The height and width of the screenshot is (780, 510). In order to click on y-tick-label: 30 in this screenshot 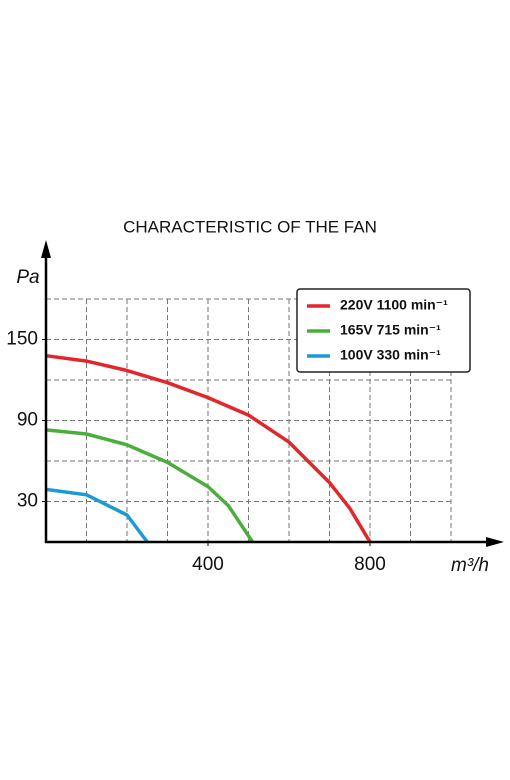, I will do `click(27, 501)`.